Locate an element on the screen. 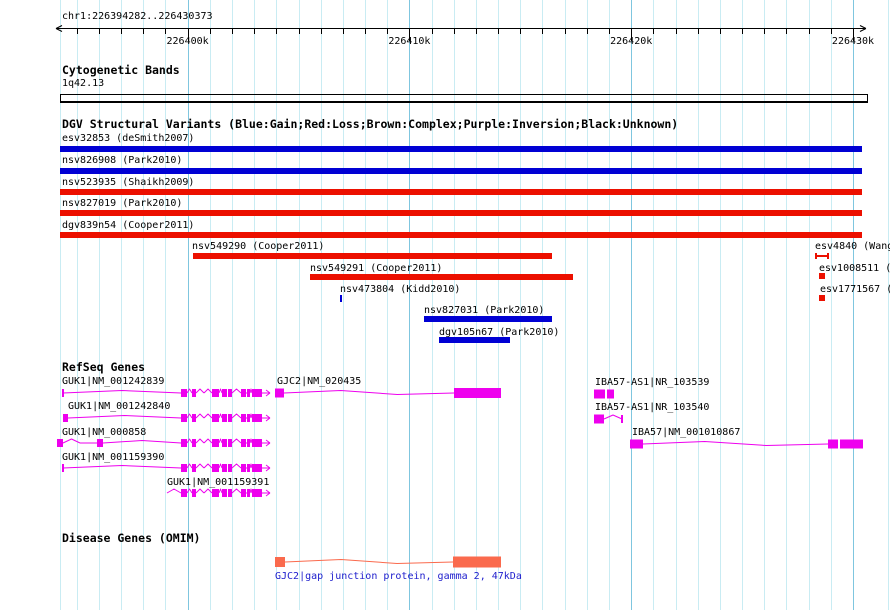 The height and width of the screenshot is (610, 890). variant-label: dgv105n67 (Park2010) is located at coordinates (499, 332).